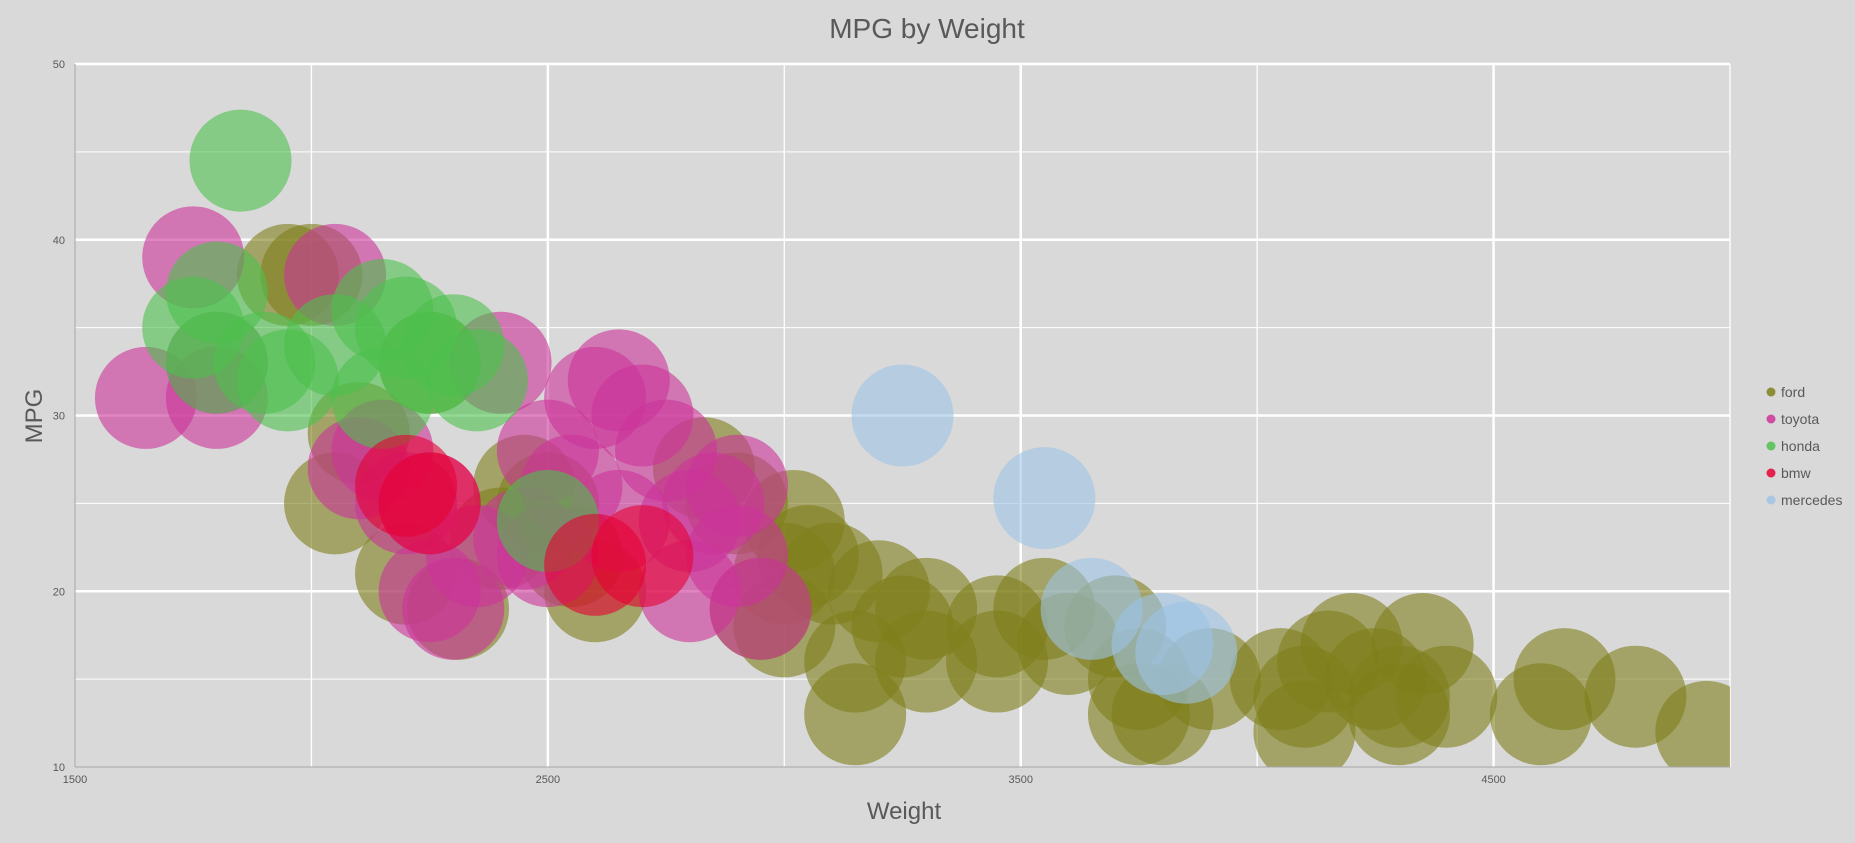 The image size is (1855, 843). I want to click on legend-marker-toyota, so click(1771, 419).